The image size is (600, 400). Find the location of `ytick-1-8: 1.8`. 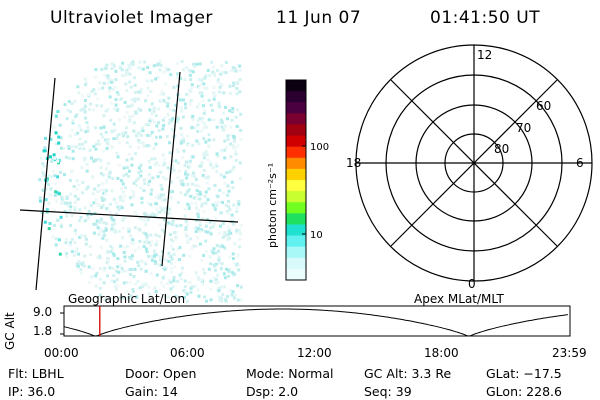

ytick-1-8: 1.8 is located at coordinates (43, 331).